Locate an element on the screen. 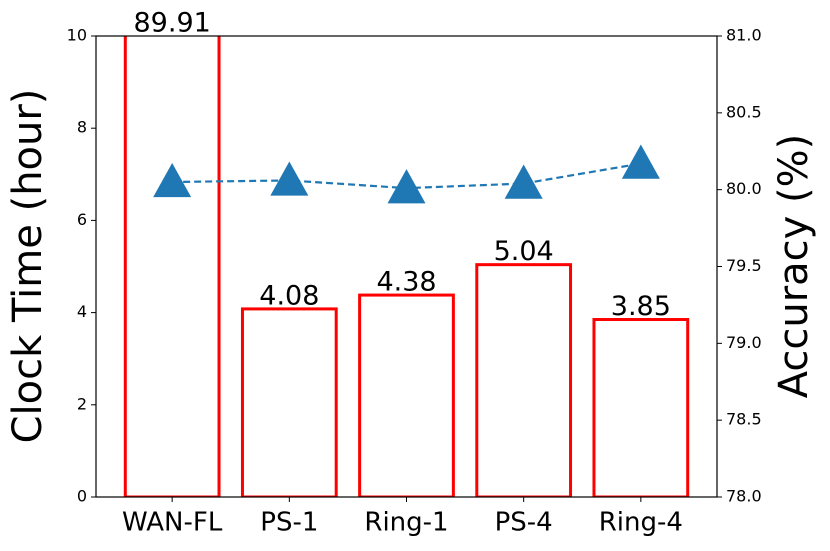  y-axis-label: Clock Time (hour) is located at coordinates (28, 266).